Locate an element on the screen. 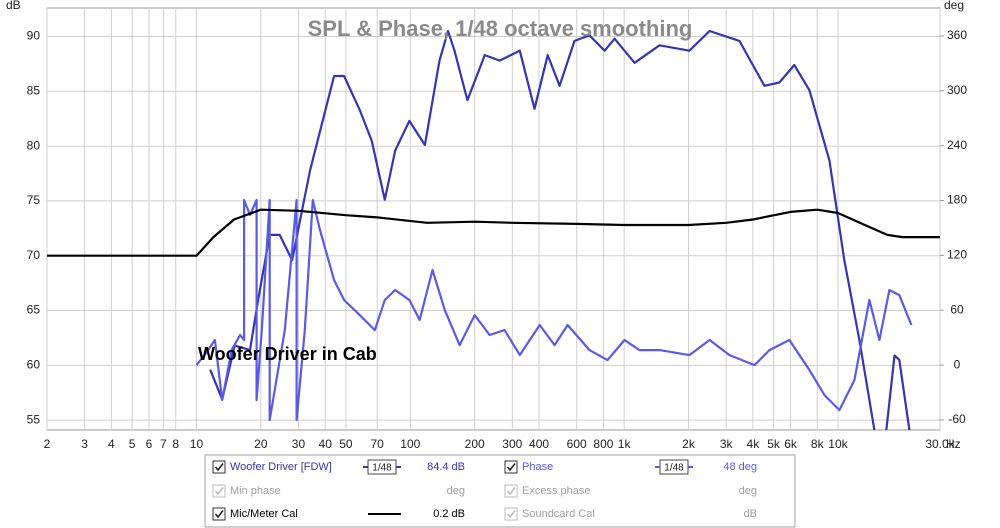 This screenshot has width=1000, height=528. x-tick-label: 1k is located at coordinates (625, 444).